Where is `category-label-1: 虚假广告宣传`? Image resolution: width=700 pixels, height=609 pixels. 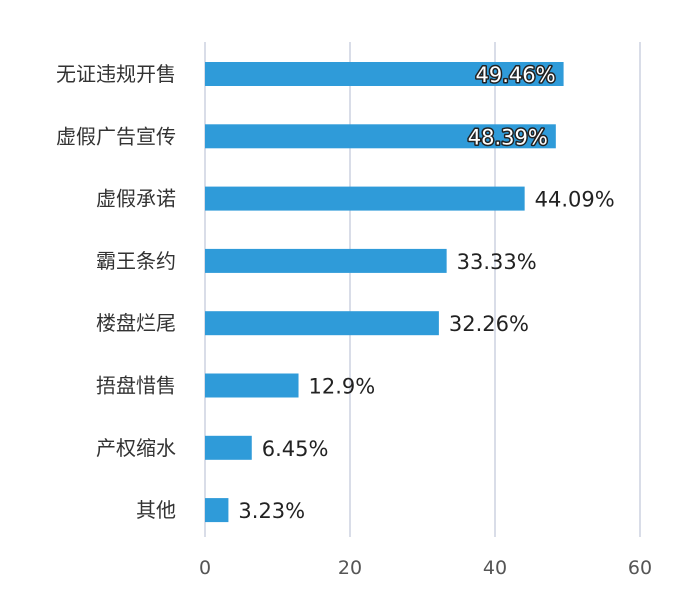 category-label-1: 虚假广告宣传 is located at coordinates (116, 136).